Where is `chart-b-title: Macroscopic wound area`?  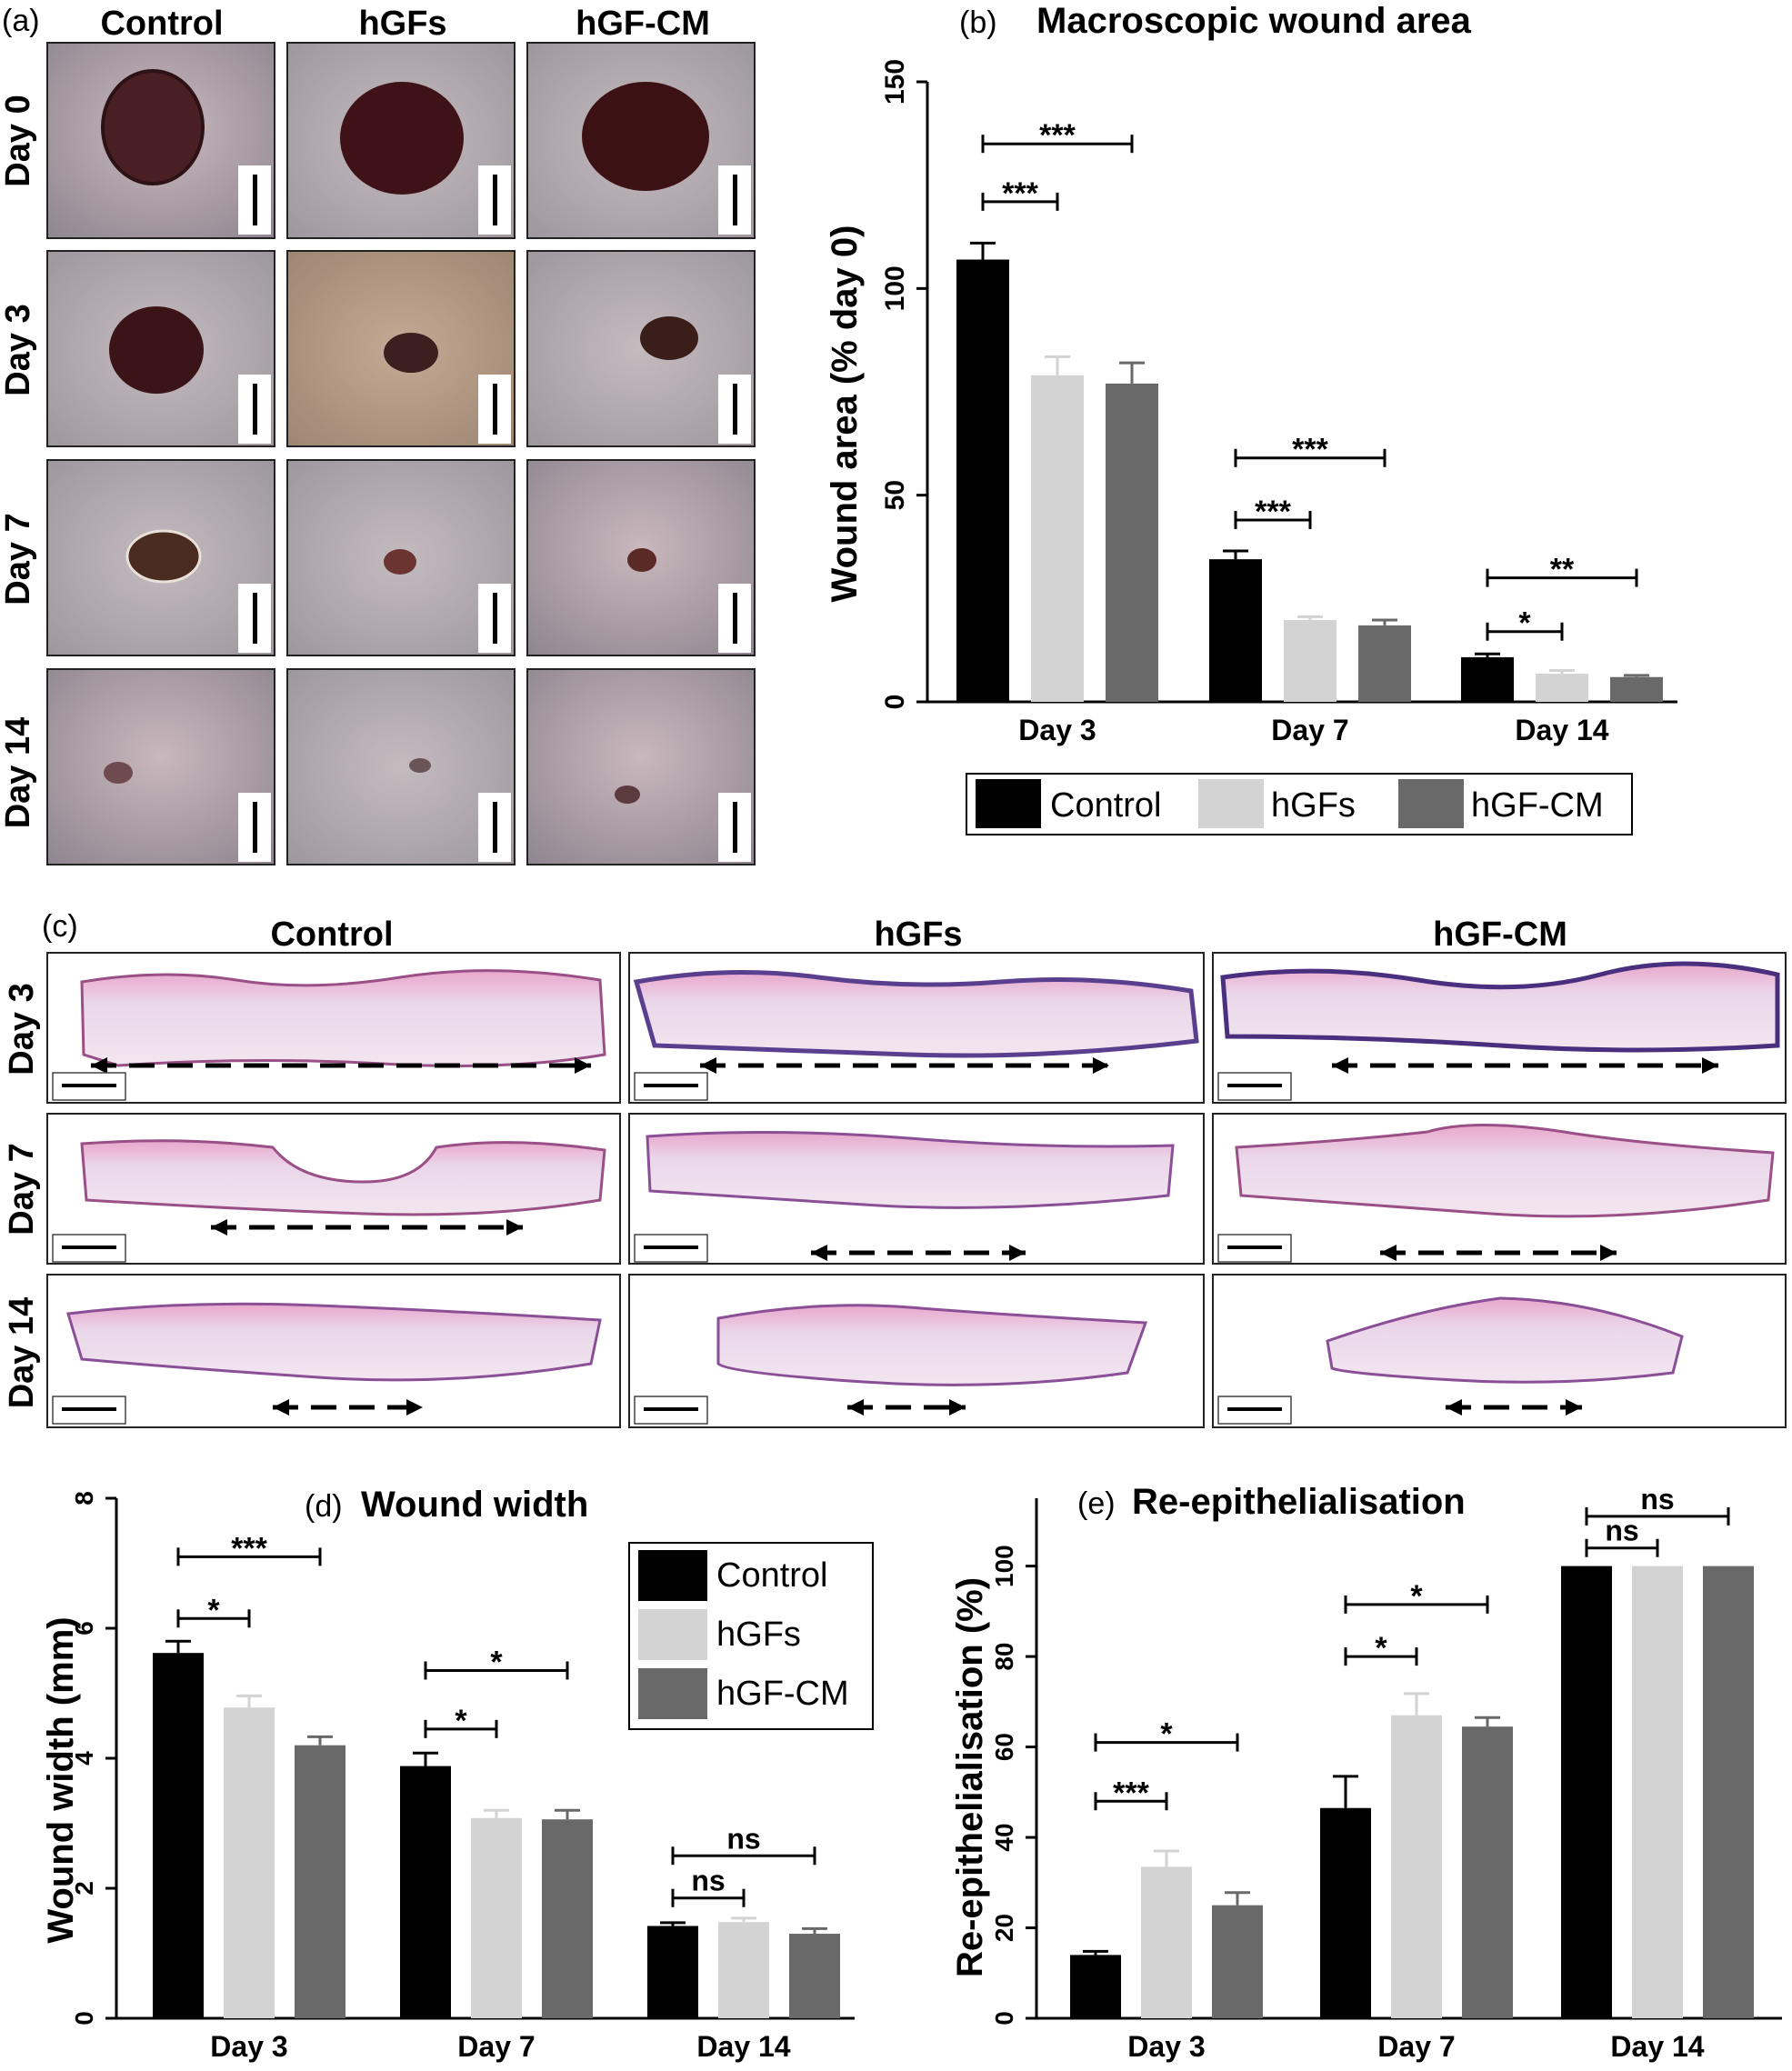 chart-b-title: Macroscopic wound area is located at coordinates (1254, 21).